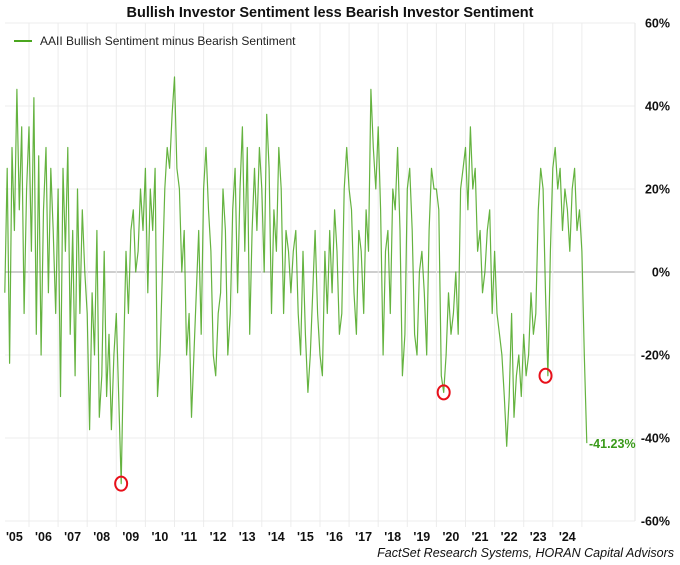 The image size is (680, 565). I want to click on y-axis: 60% 40% 20% 0% -20% -40% -60%, so click(655, 273).